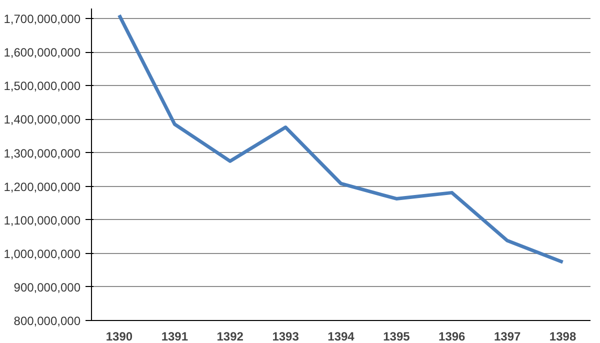 Image resolution: width=600 pixels, height=343 pixels. Describe the element at coordinates (42, 53) in the screenshot. I see `y-tick-label: 1,600,000,000` at that location.